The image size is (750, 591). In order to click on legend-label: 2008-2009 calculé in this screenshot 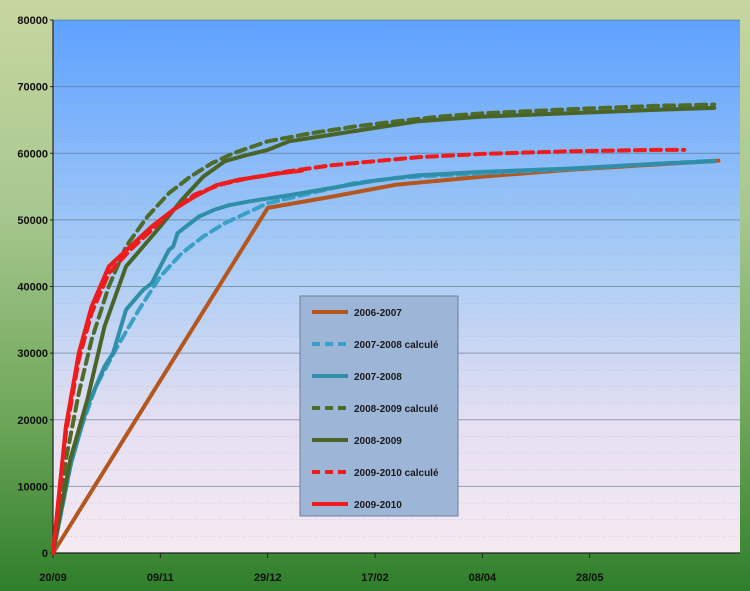, I will do `click(396, 409)`.